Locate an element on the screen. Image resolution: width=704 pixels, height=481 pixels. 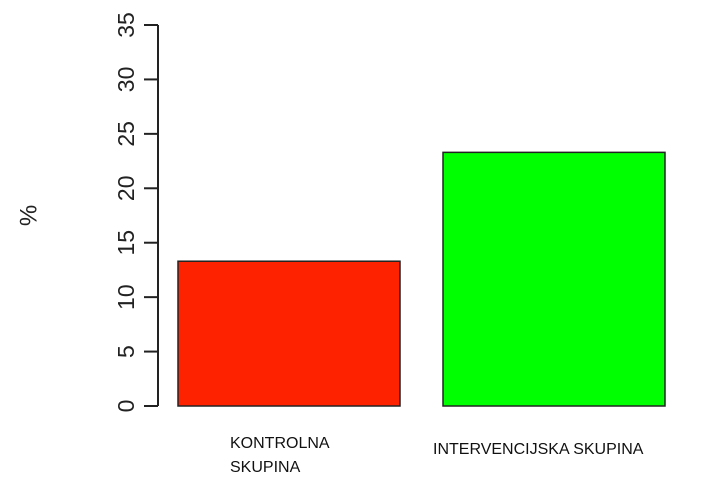
y-tick-label: 15 is located at coordinates (126, 243).